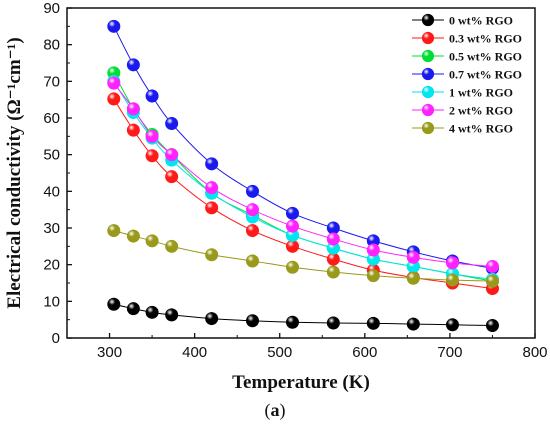 Image resolution: width=550 pixels, height=429 pixels. I want to click on caption-letter: a, so click(275, 410).